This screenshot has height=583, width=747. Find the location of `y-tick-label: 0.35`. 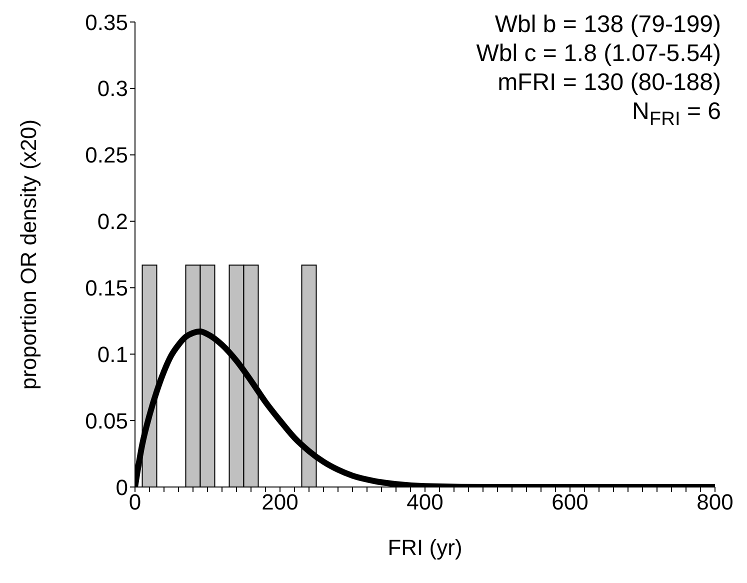

y-tick-label: 0.35 is located at coordinates (106, 22).